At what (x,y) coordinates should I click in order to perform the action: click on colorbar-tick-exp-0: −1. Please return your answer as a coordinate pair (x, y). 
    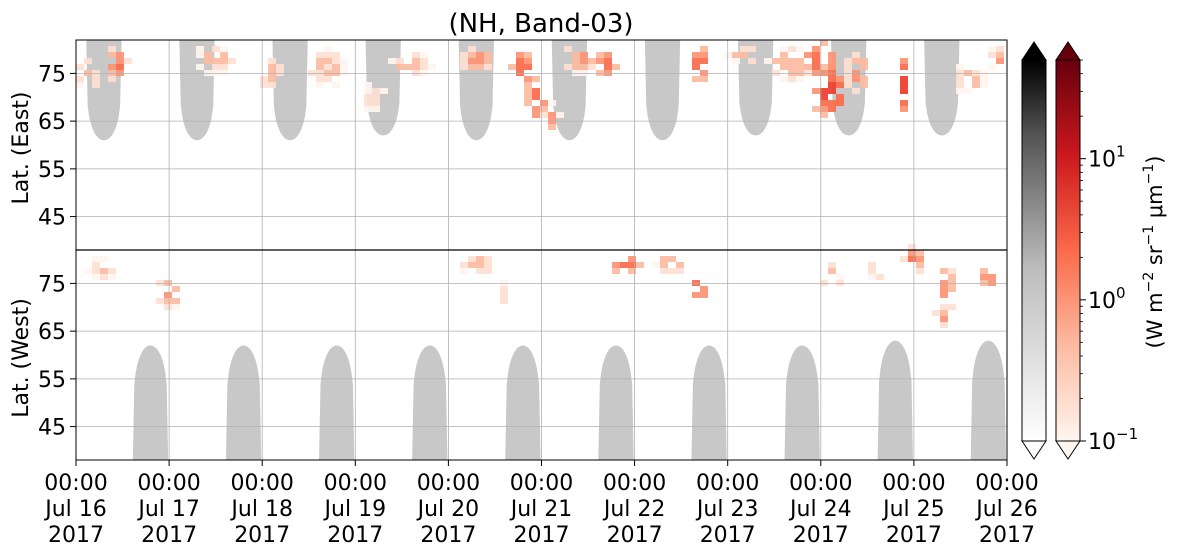
    Looking at the image, I should click on (1127, 434).